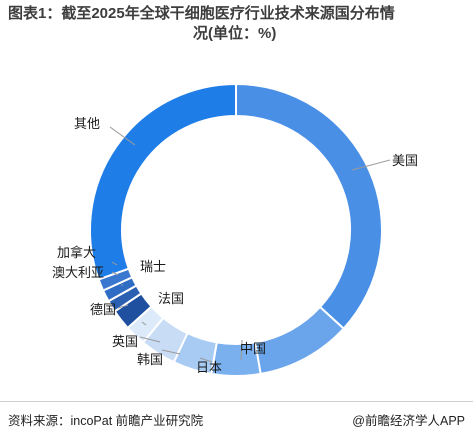 Image resolution: width=473 pixels, height=435 pixels. Describe the element at coordinates (103, 309) in the screenshot. I see `slice-label-6: 德国` at that location.